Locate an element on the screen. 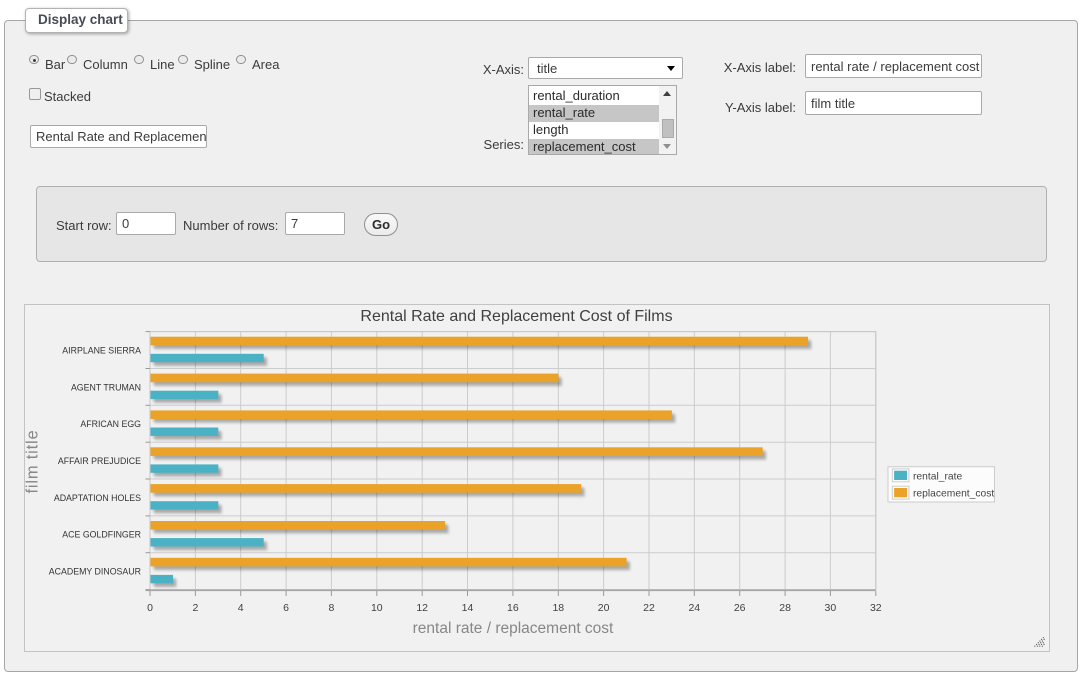  svg-text: 10 is located at coordinates (377, 608).